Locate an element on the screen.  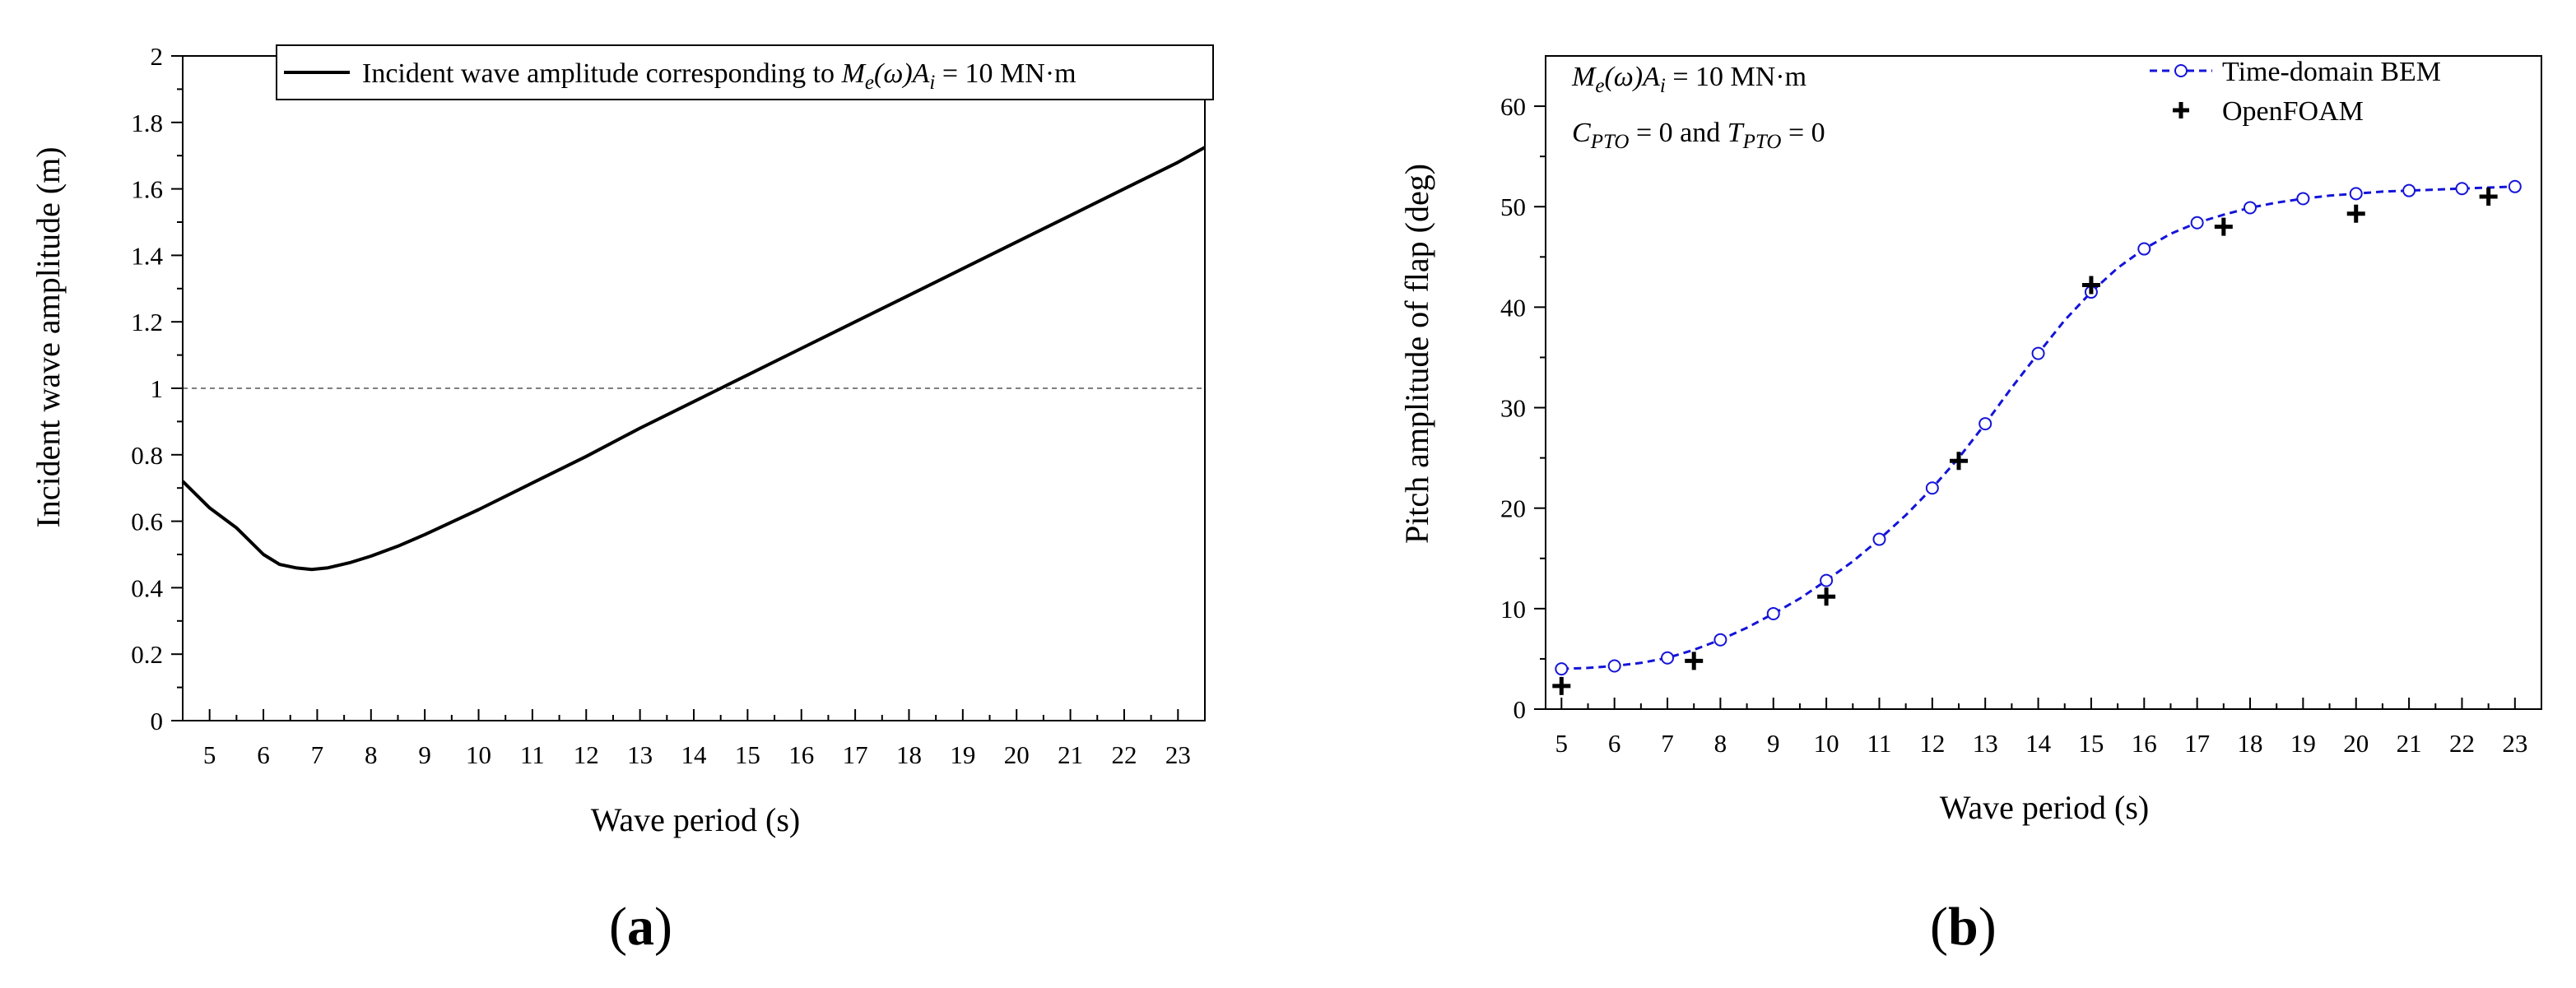
legend-openfoam-marker is located at coordinates (2181, 110).